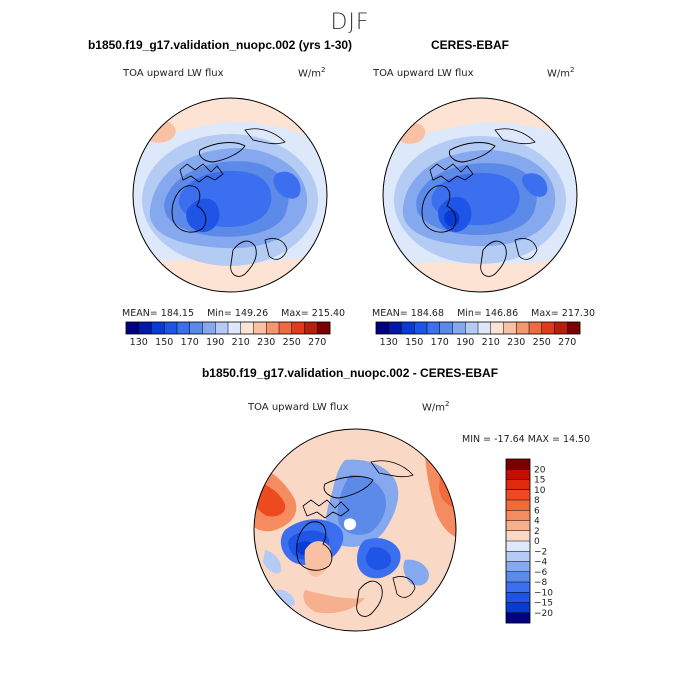  Describe the element at coordinates (541, 563) in the screenshot. I see `colorbar-tick-label: −4` at that location.